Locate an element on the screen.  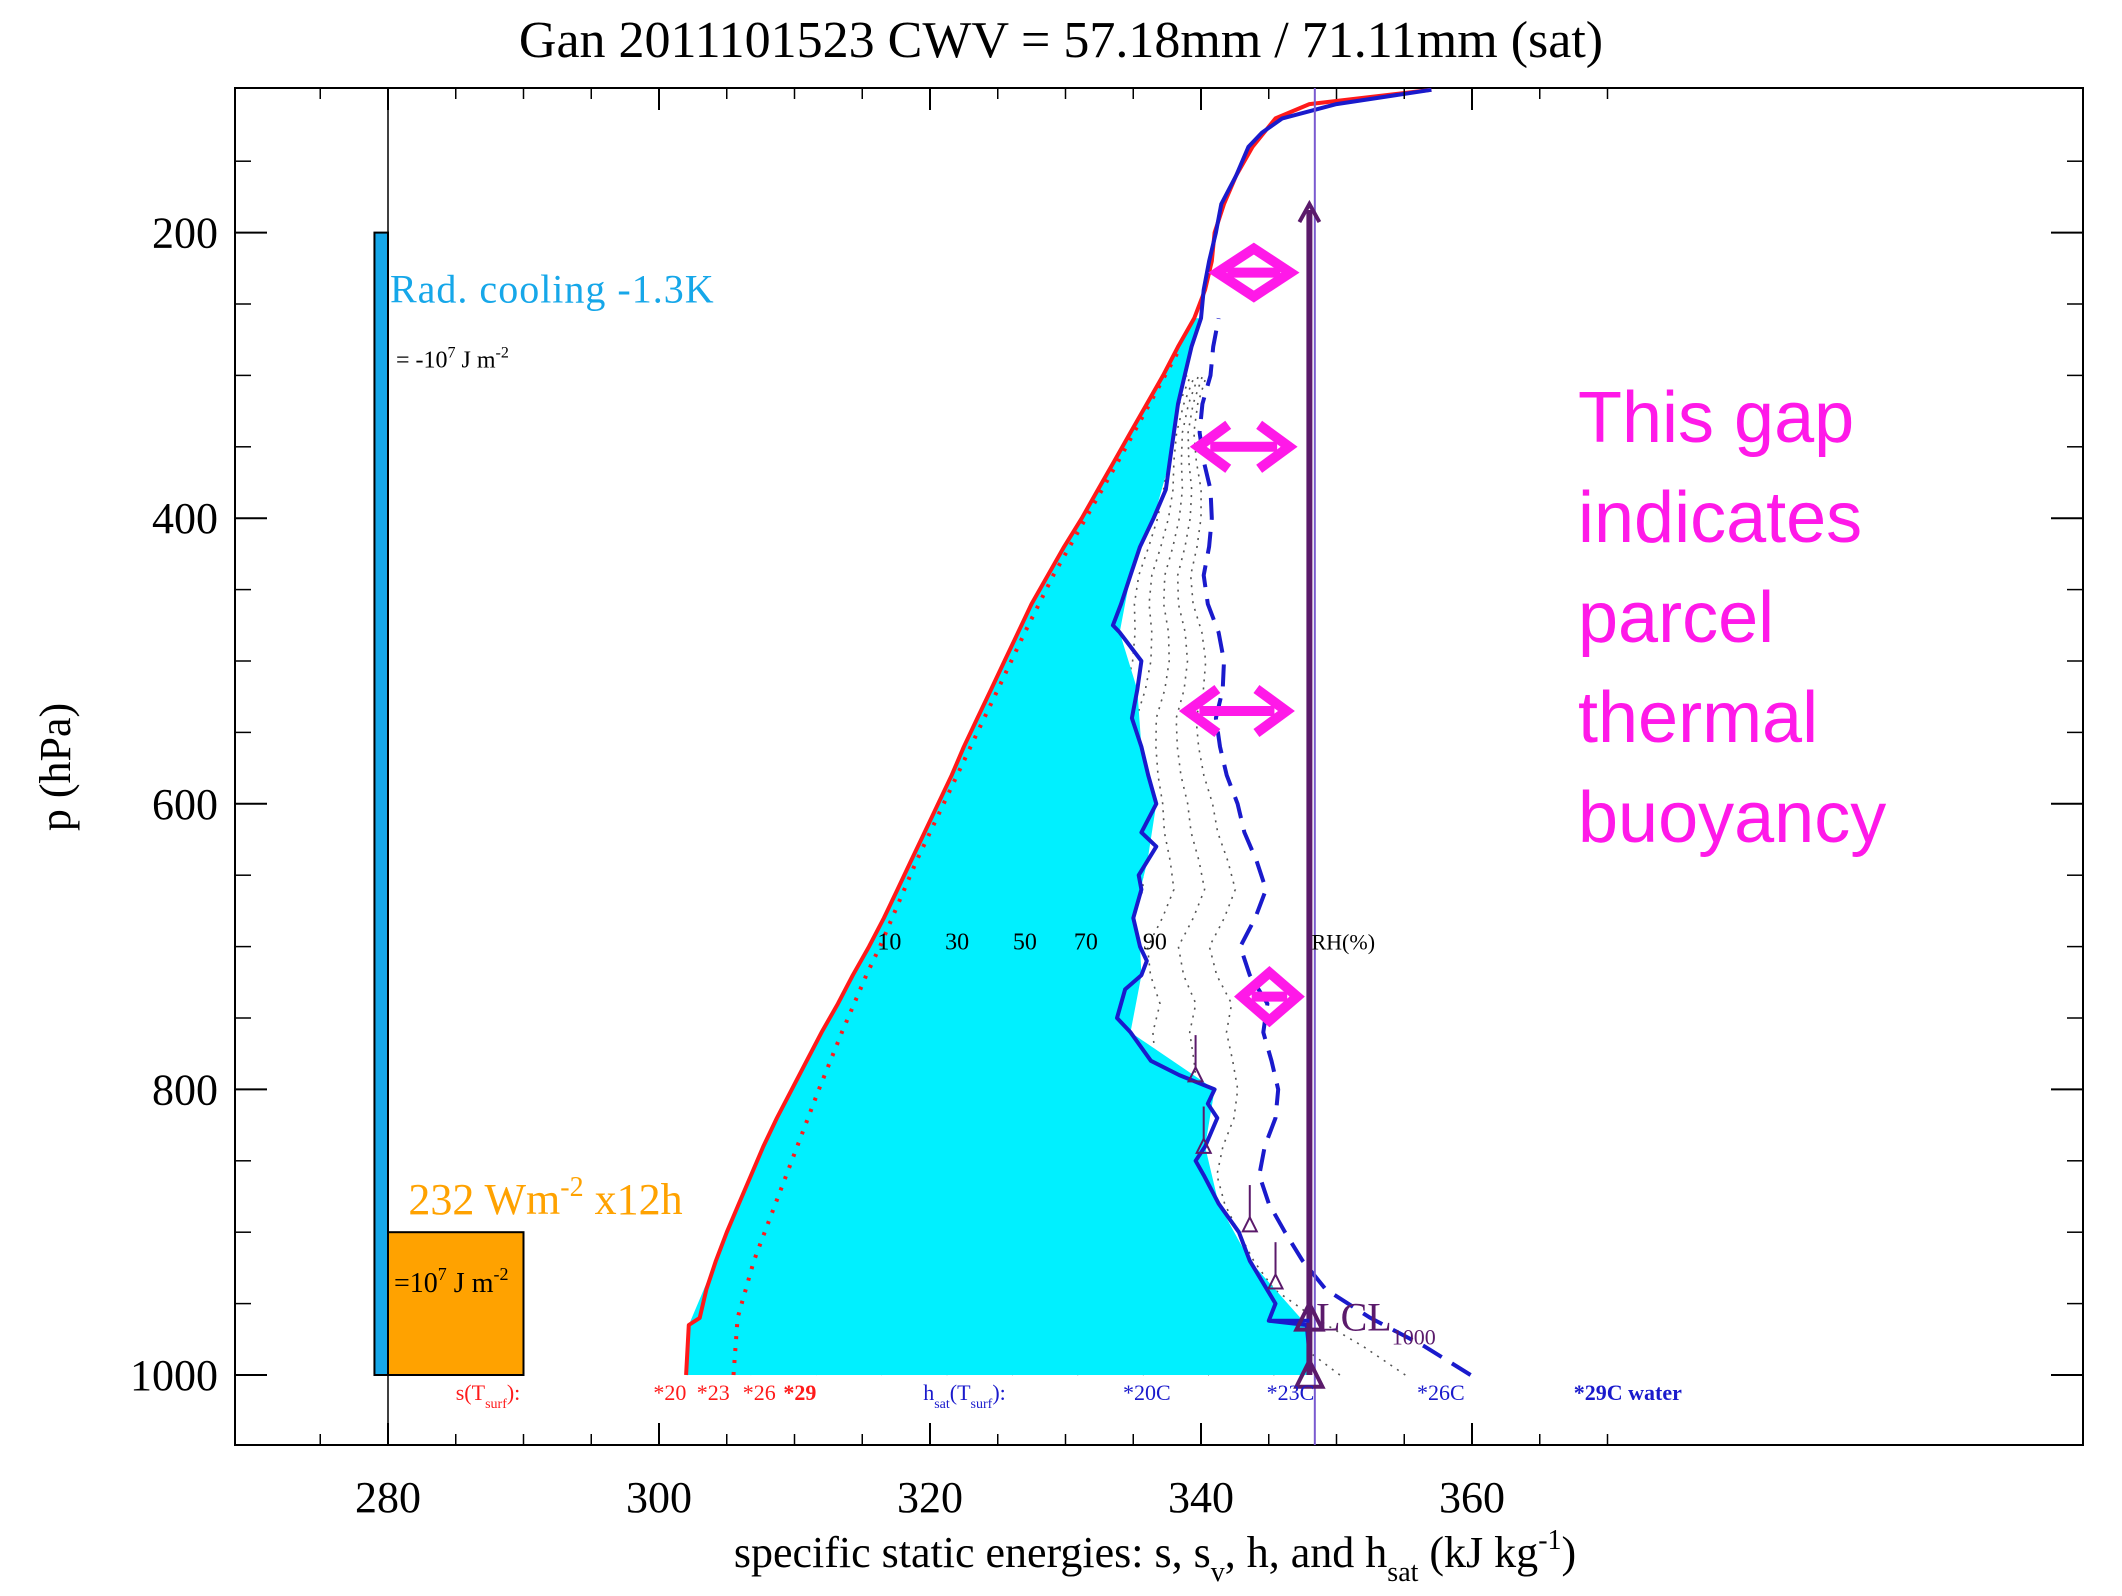
rad-cooling-label: Rad. cooling -1.3K is located at coordinates (552, 289).